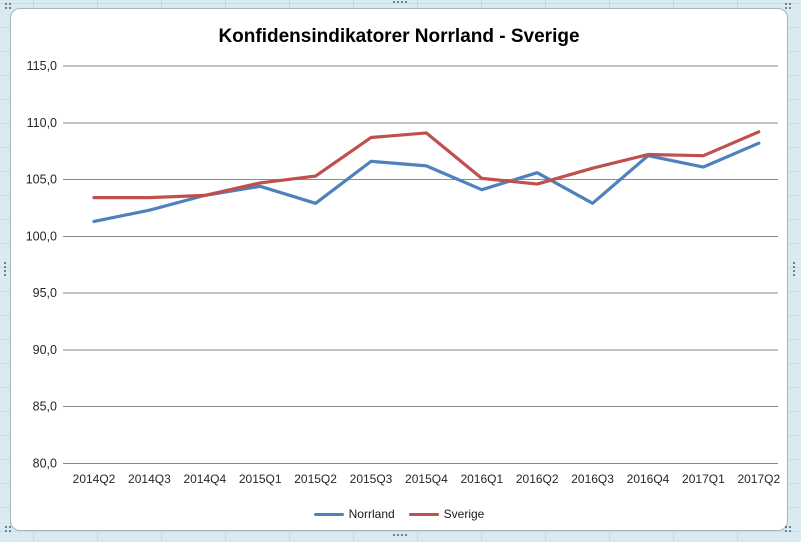 The width and height of the screenshot is (801, 542). I want to click on x-axis-label: 2014Q4, so click(204, 479).